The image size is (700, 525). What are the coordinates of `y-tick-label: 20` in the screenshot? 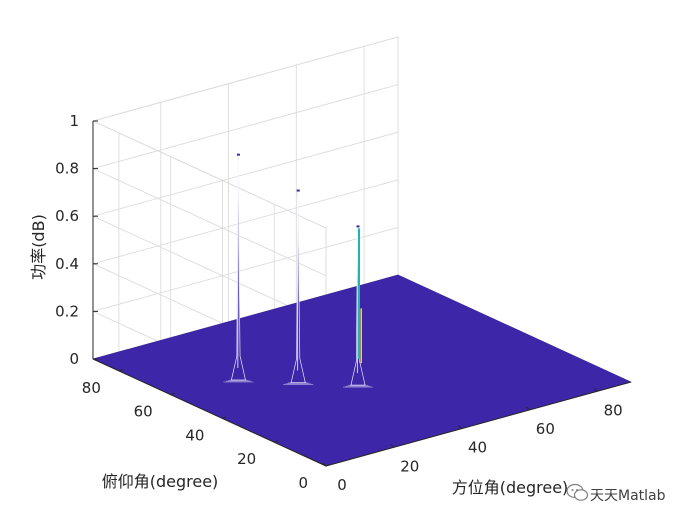 It's located at (246, 459).